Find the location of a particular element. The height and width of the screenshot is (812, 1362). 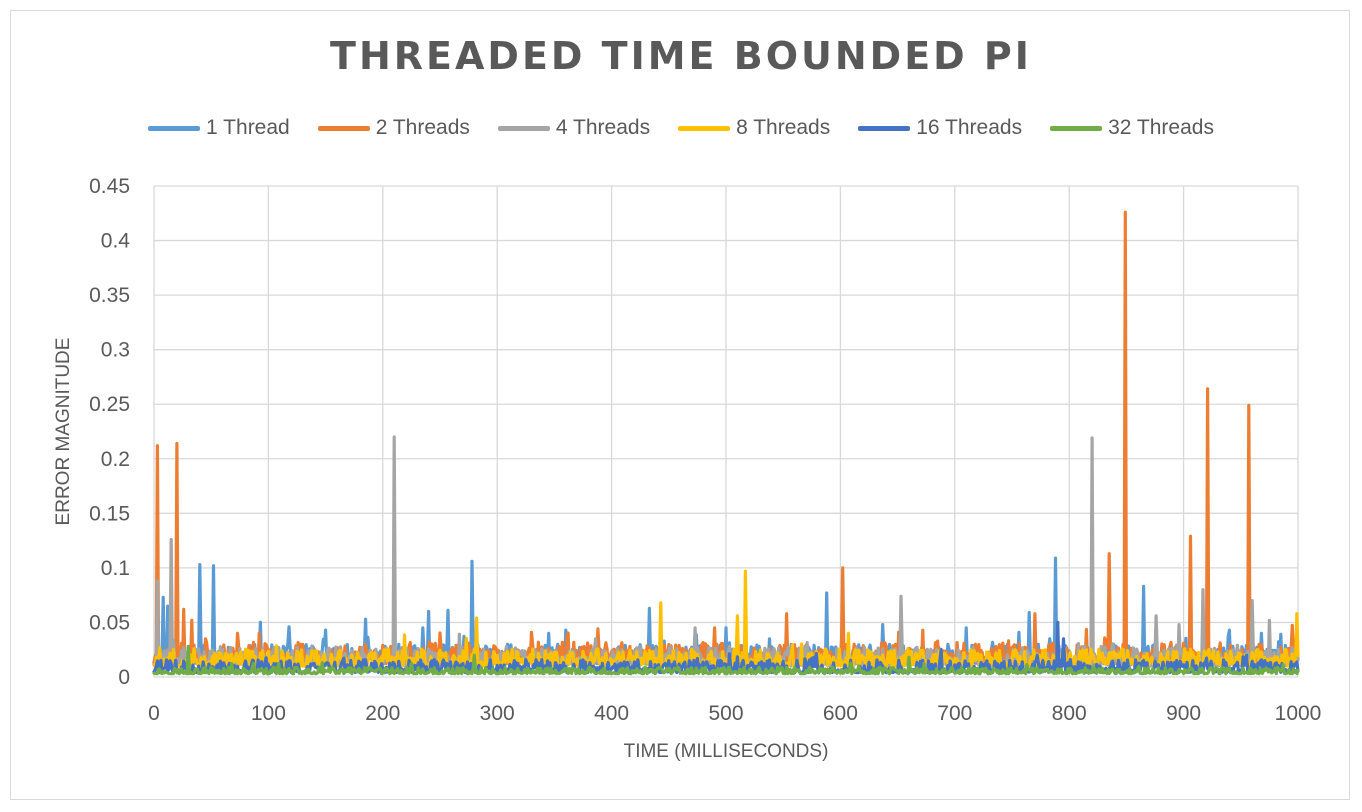

y-tick-label: 0.1 is located at coordinates (115, 568).